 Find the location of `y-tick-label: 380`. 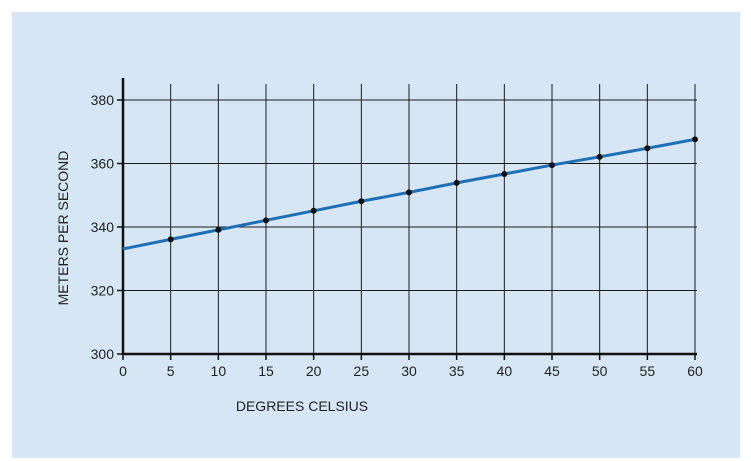

y-tick-label: 380 is located at coordinates (103, 100).